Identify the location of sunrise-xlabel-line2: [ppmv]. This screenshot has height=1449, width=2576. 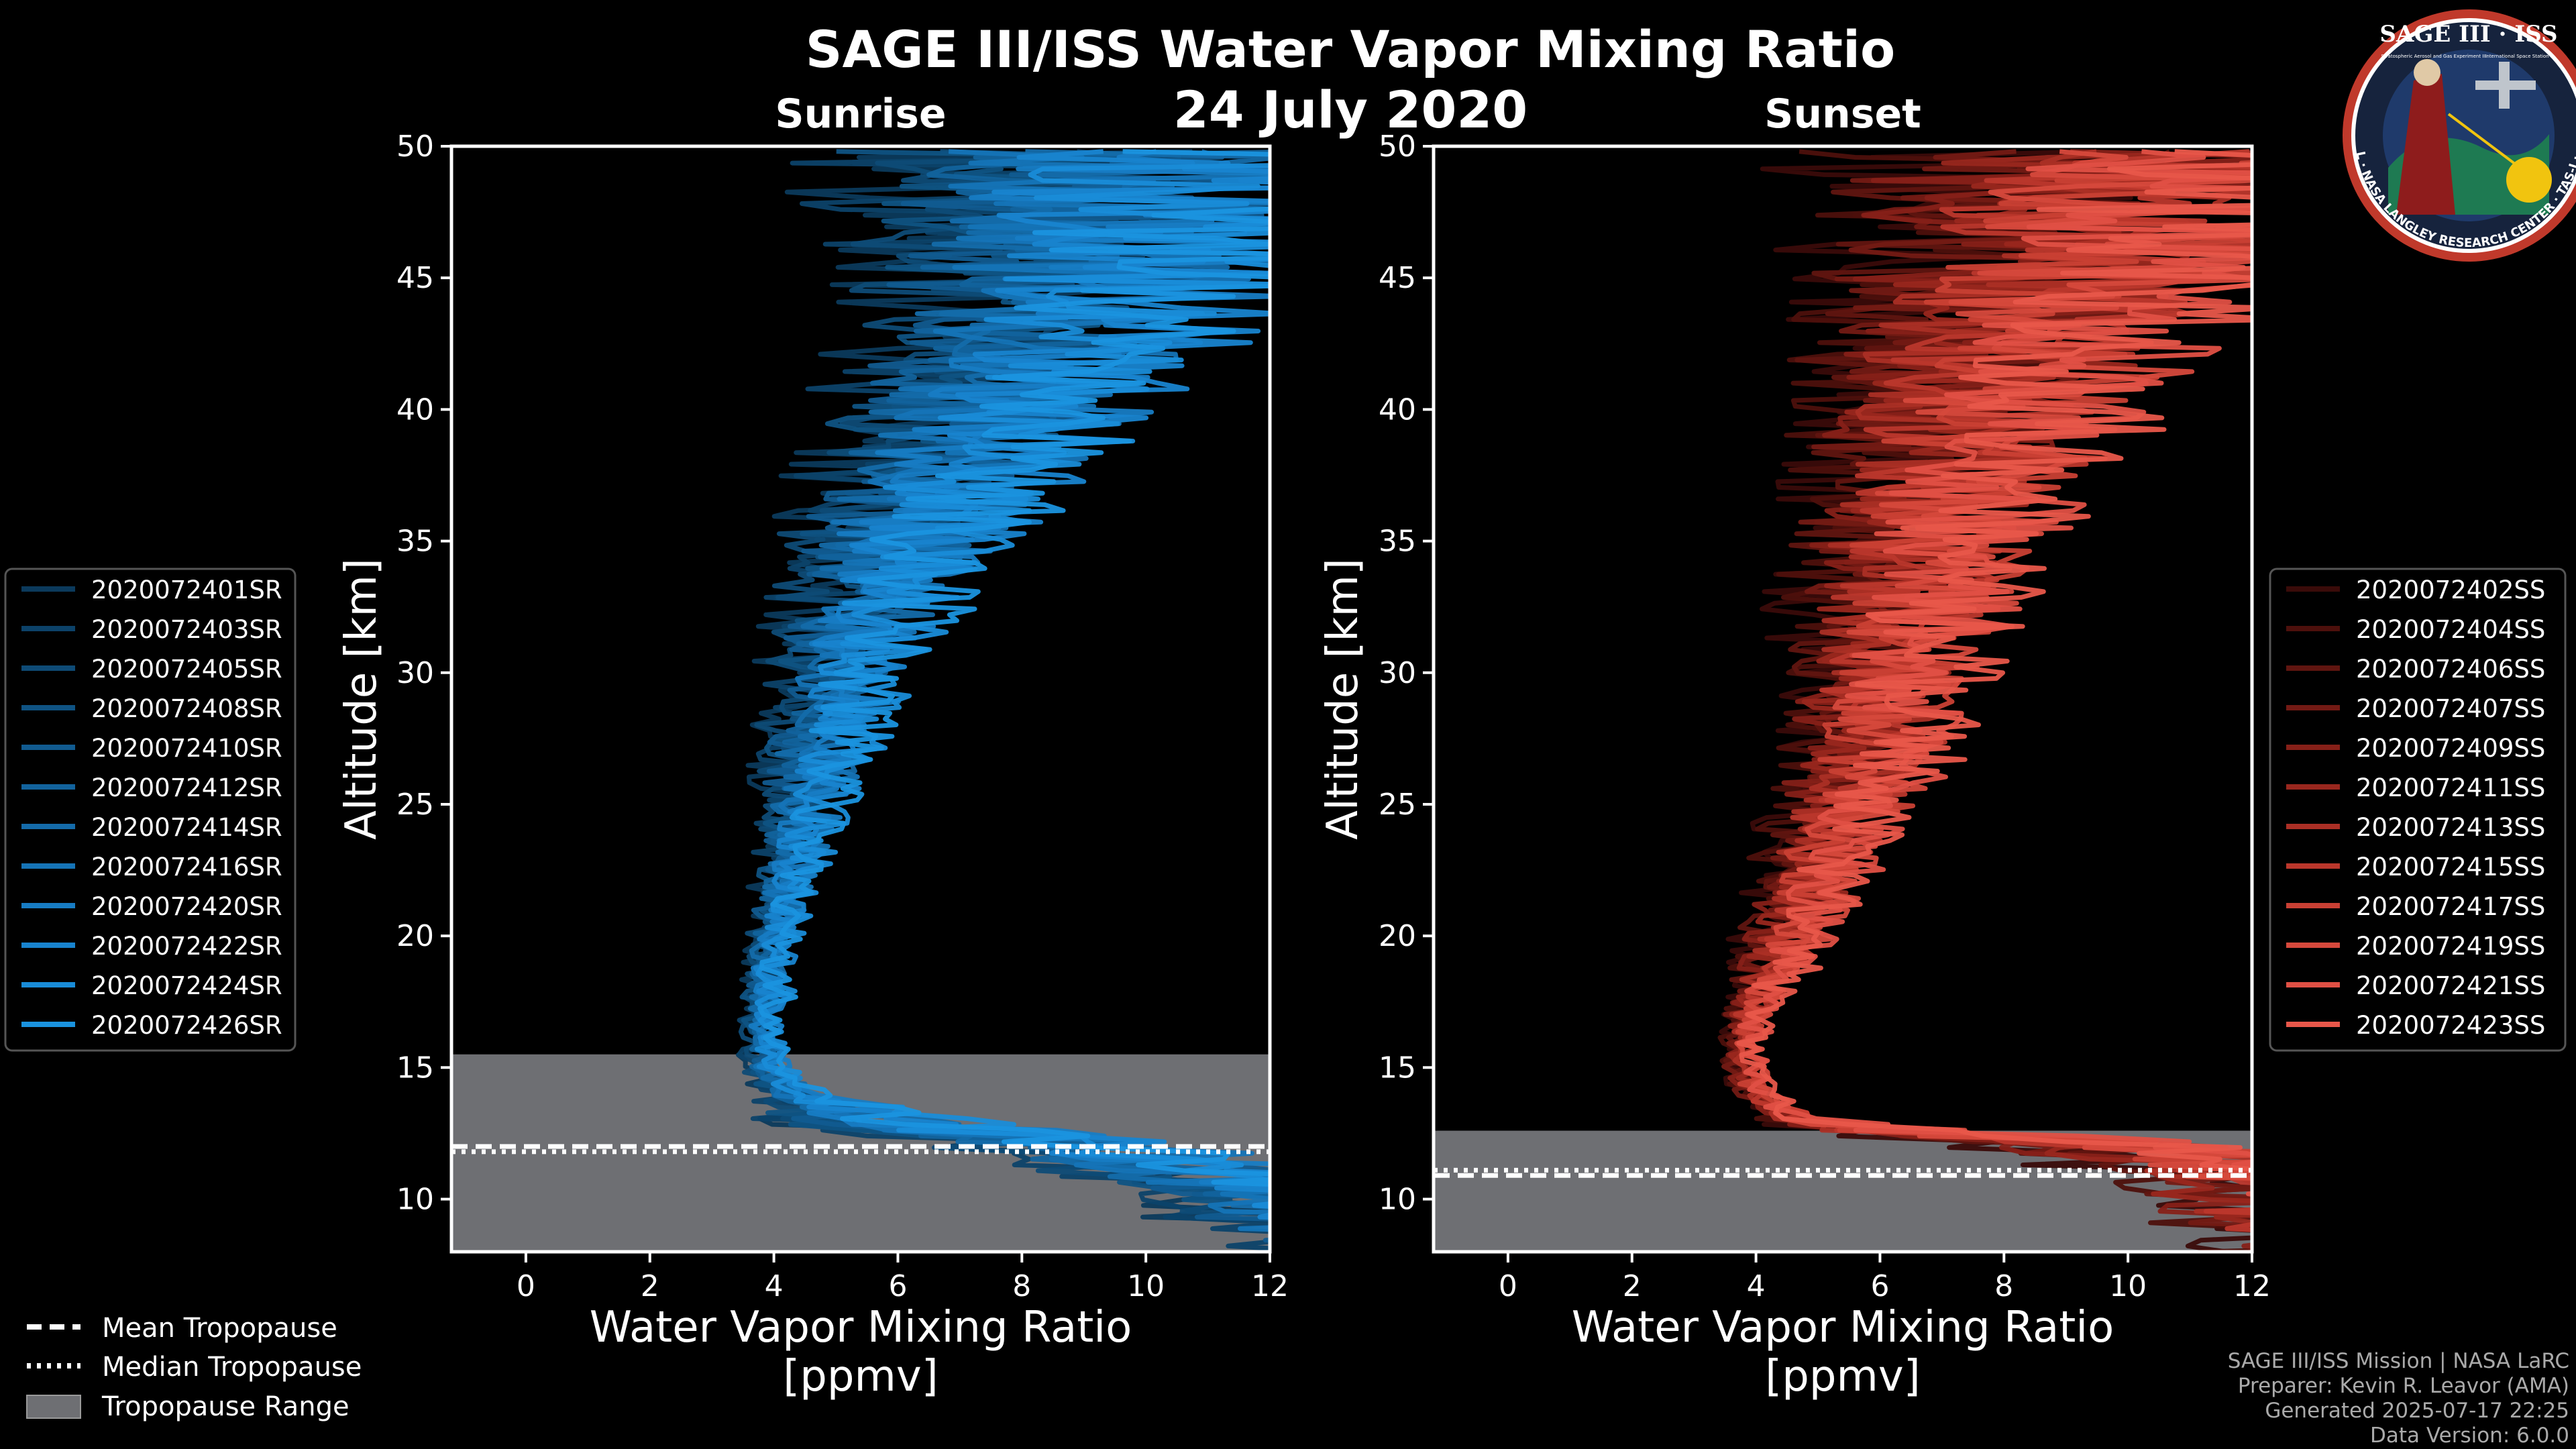
(860, 1376).